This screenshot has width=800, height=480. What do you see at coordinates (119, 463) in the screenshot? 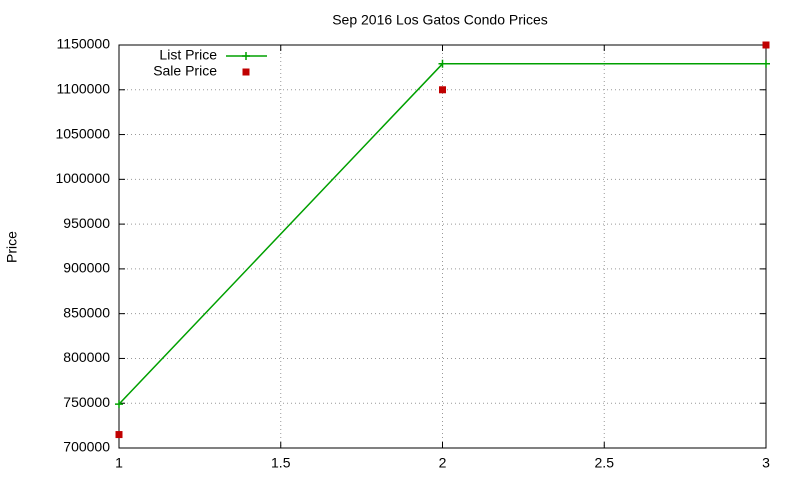
I see `x-tick-label: 1` at bounding box center [119, 463].